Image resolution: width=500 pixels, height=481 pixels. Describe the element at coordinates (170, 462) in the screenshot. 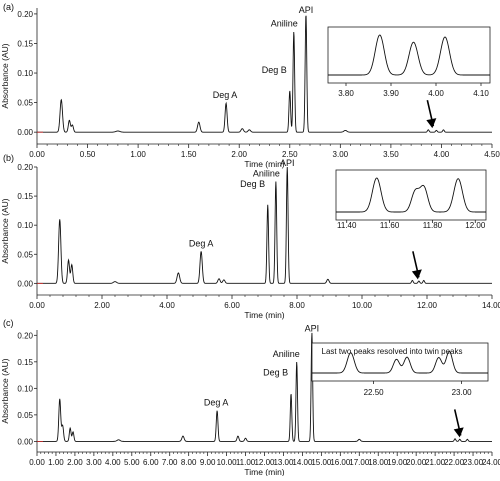

I see `x-tick-label: 7.00` at that location.